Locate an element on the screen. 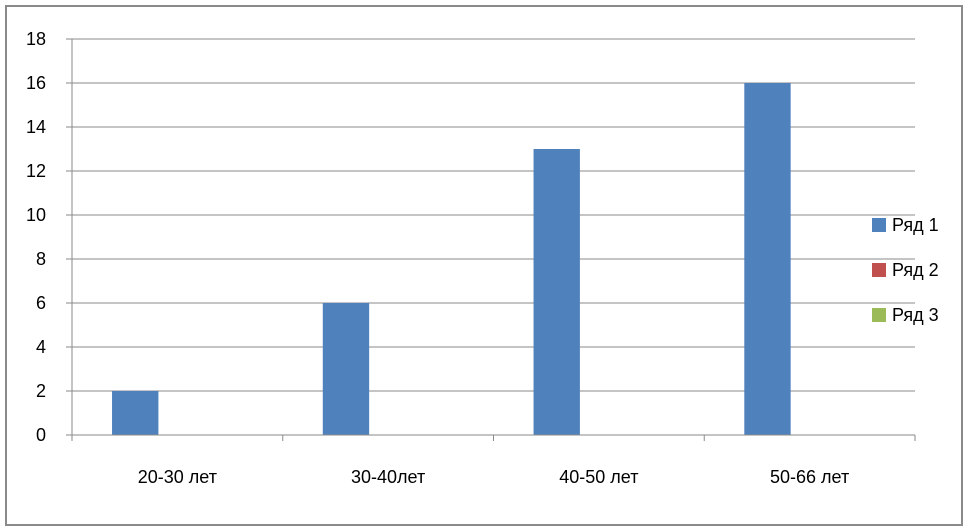  x-tick-label: 40-50 лет is located at coordinates (598, 477).